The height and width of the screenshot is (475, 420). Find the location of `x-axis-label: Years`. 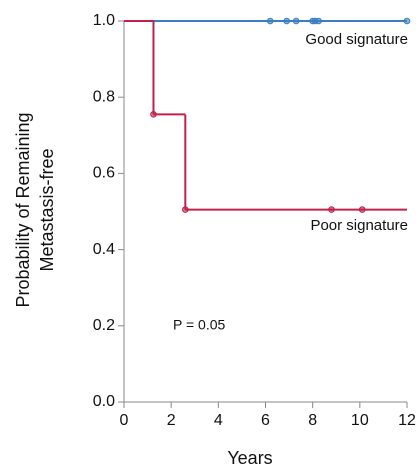

x-axis-label: Years is located at coordinates (249, 458).